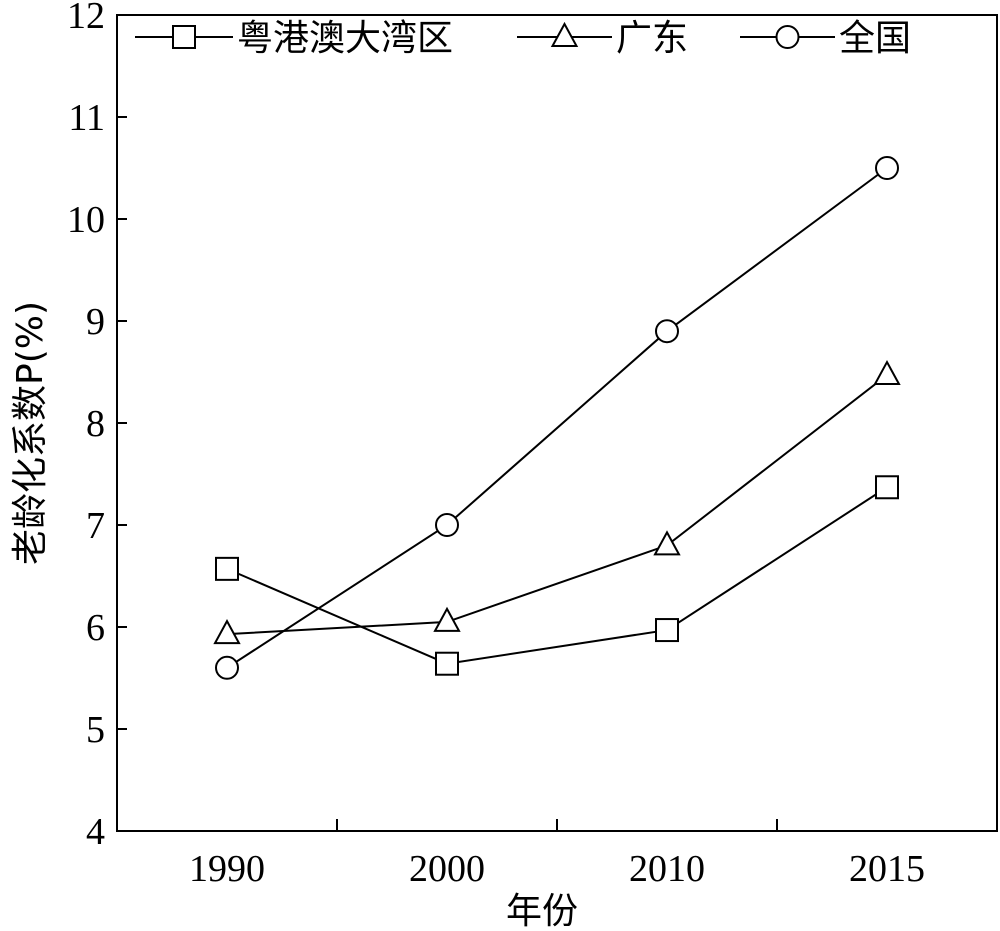 The width and height of the screenshot is (1000, 931). What do you see at coordinates (875, 38) in the screenshot?
I see `legend-label: 全国` at bounding box center [875, 38].